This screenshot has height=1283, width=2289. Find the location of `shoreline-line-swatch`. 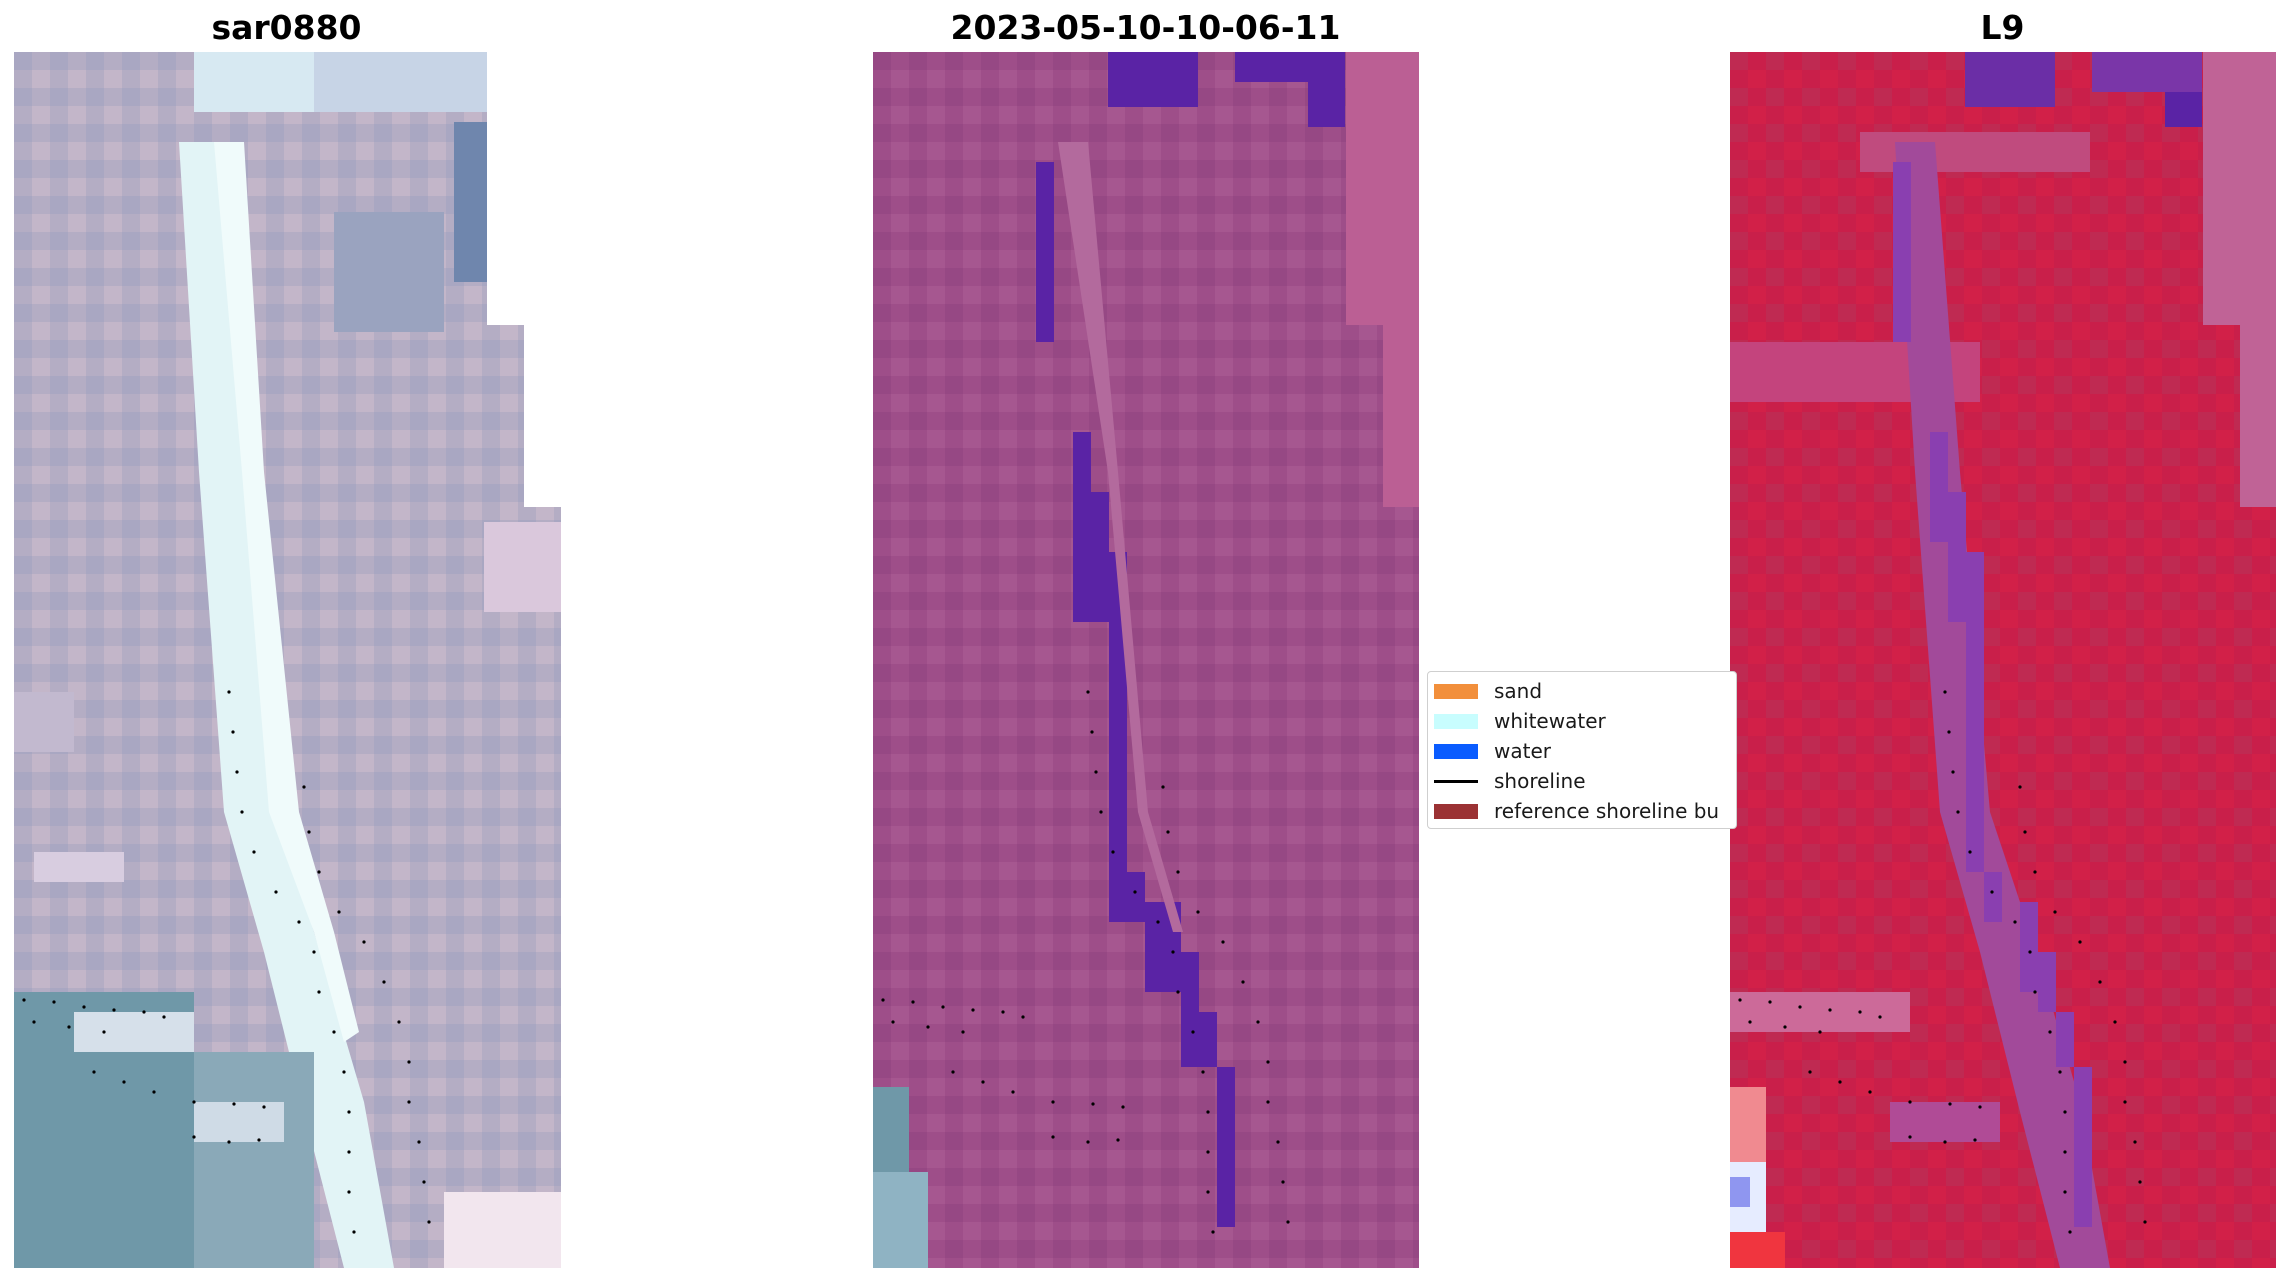

shoreline-line-swatch is located at coordinates (1456, 781).